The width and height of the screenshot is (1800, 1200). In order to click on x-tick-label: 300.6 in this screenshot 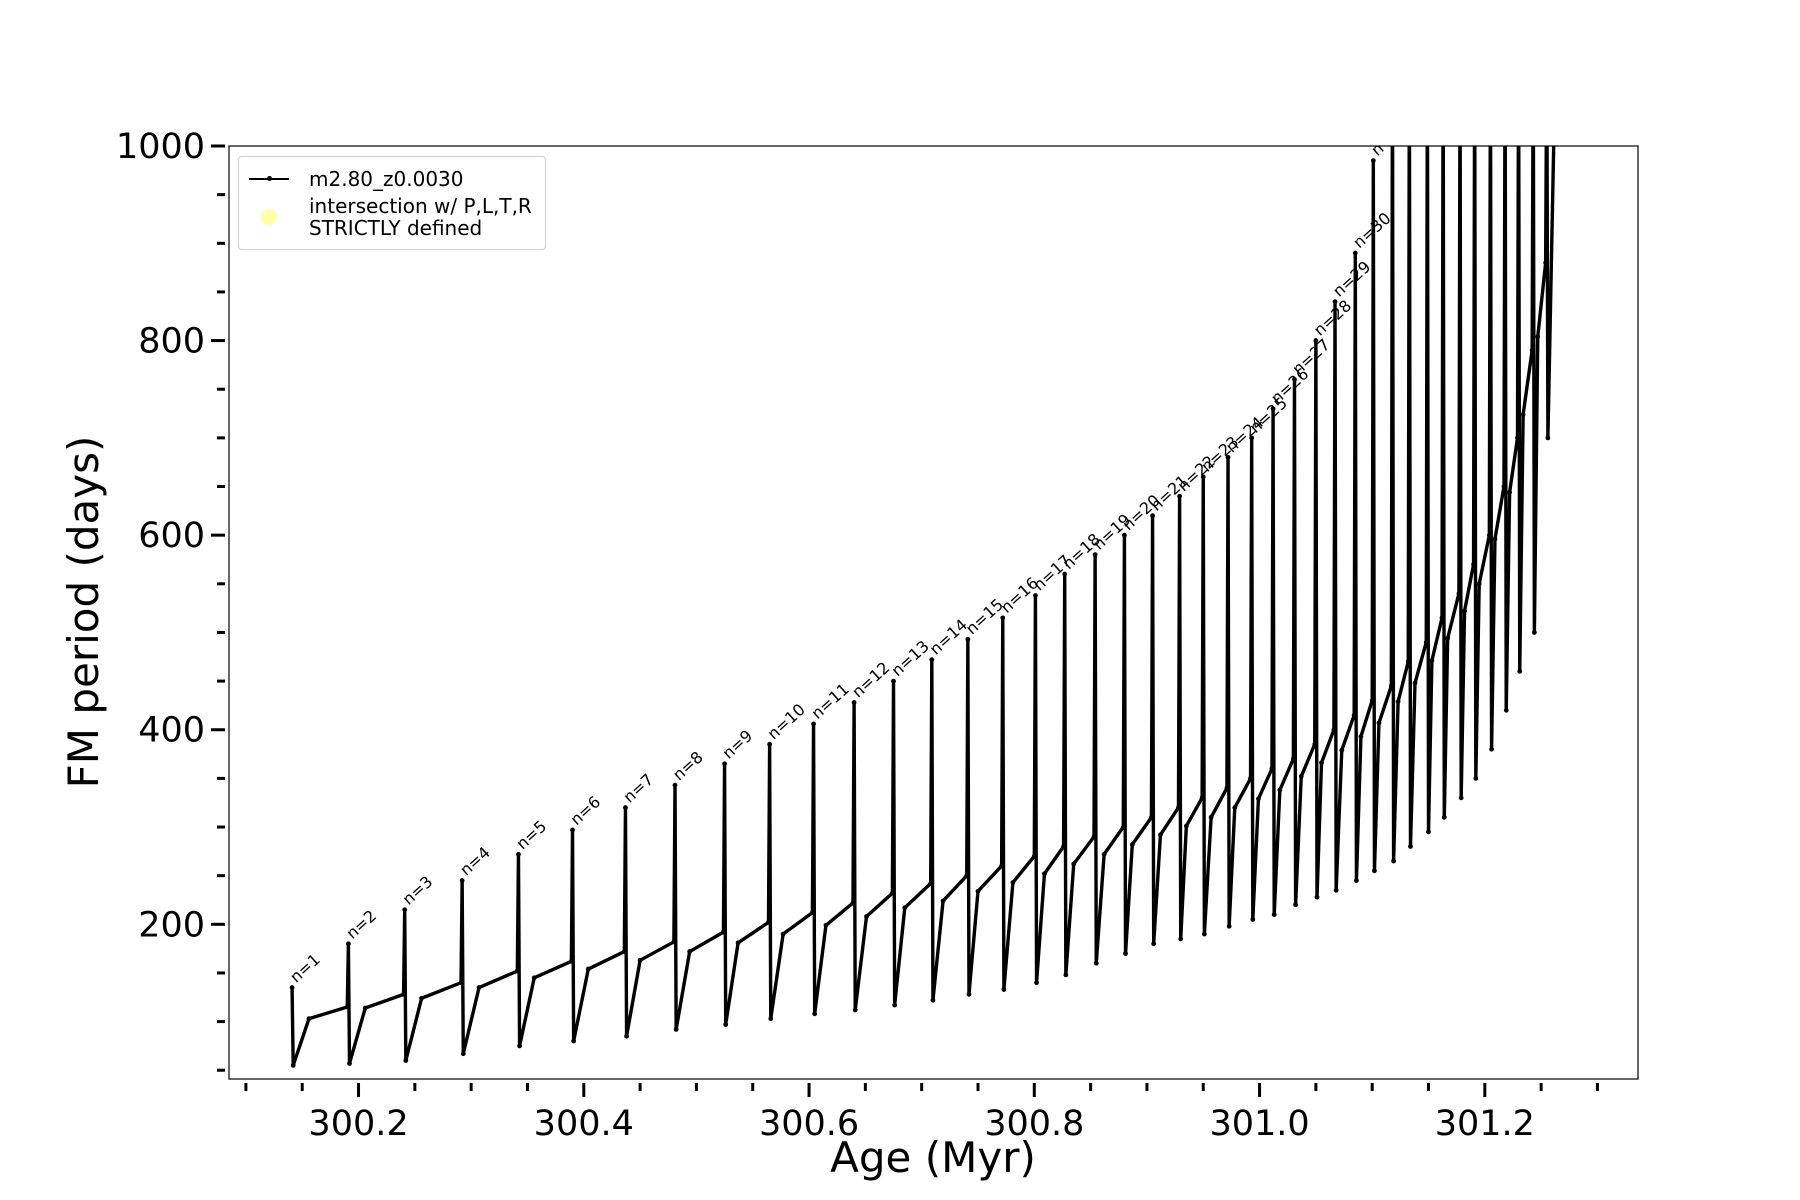, I will do `click(809, 1124)`.